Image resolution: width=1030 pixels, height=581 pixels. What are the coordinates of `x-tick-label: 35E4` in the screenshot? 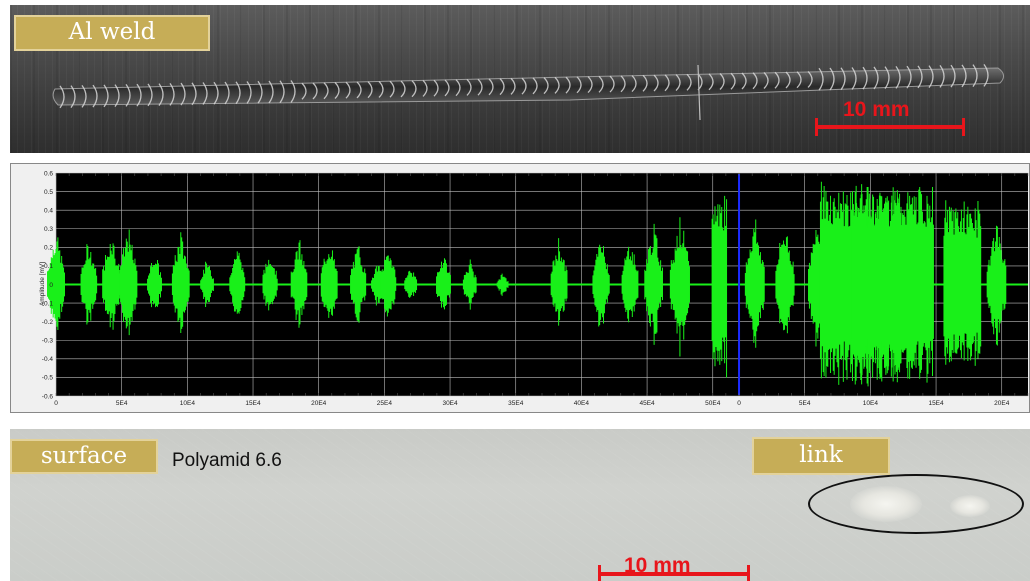 It's located at (516, 403).